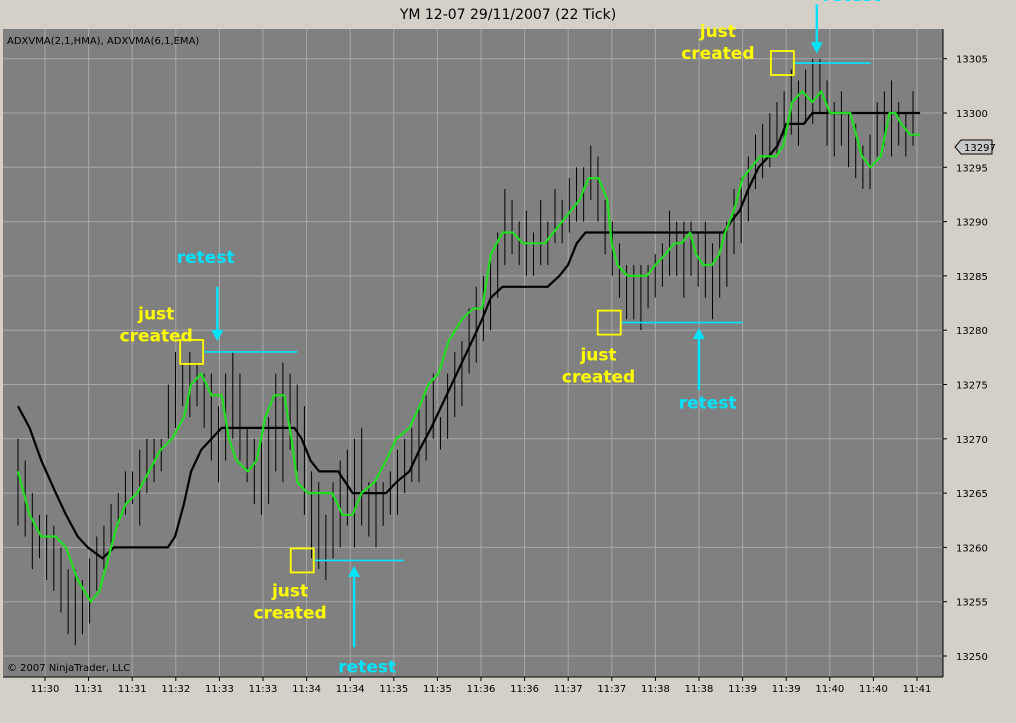 Image resolution: width=1016 pixels, height=723 pixels. I want to click on y-tick-label: 13250, so click(972, 657).